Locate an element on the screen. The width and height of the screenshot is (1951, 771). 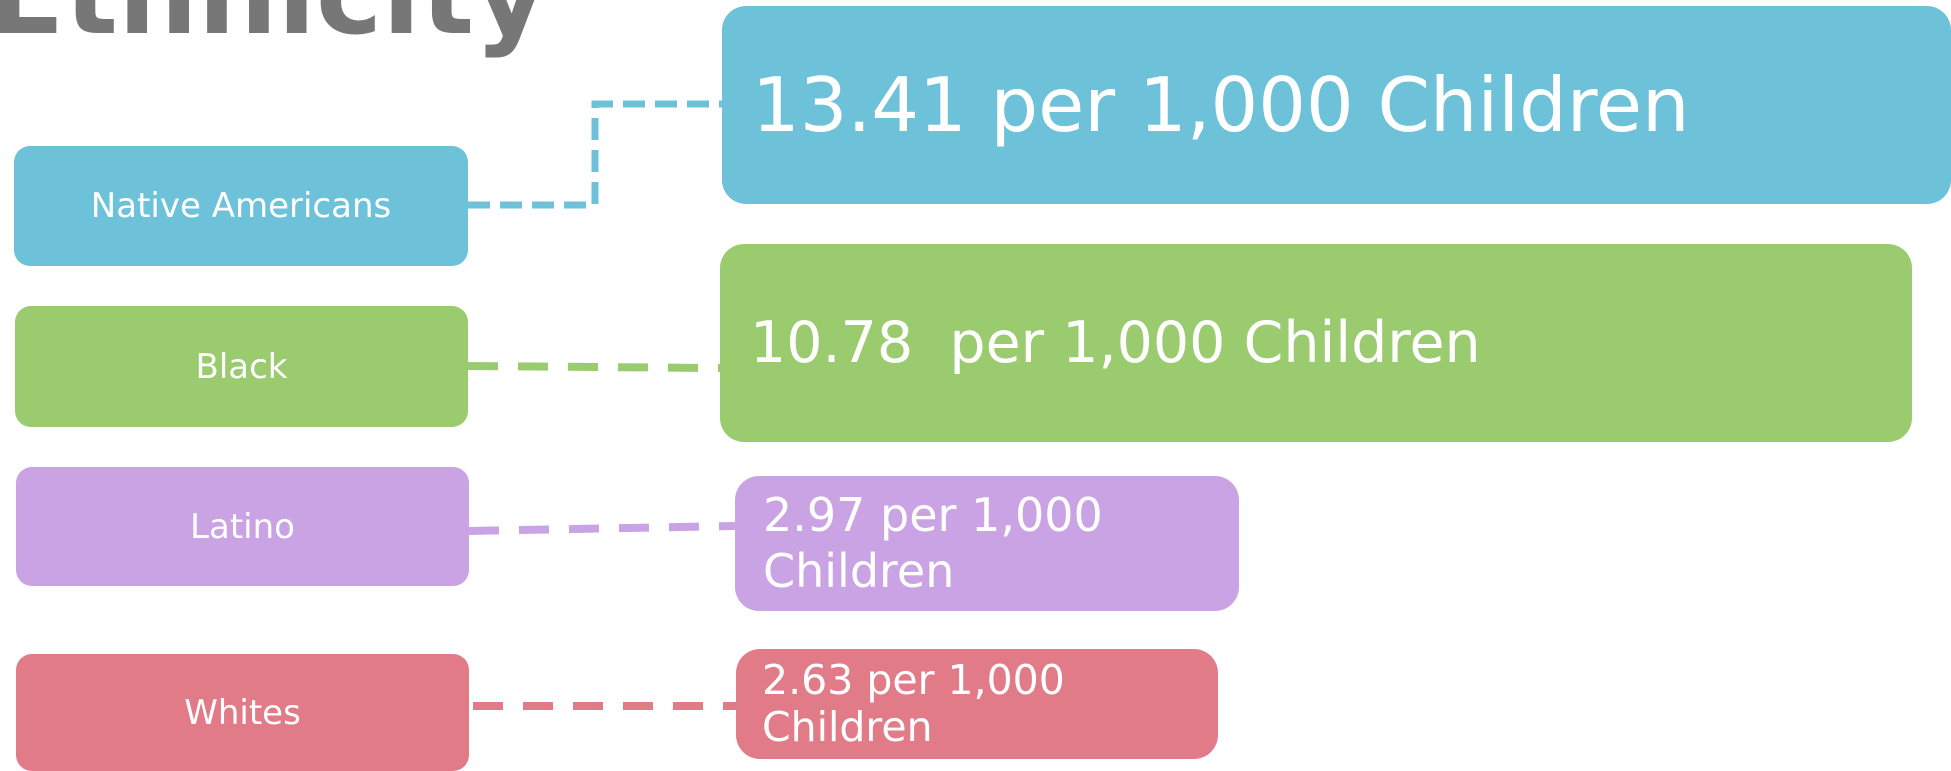
title: Ethnicity is located at coordinates (273, 30).